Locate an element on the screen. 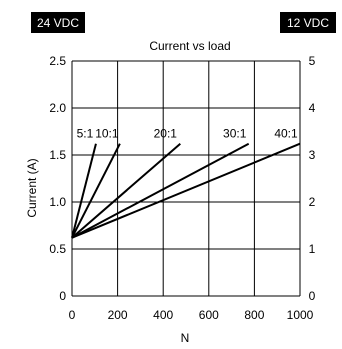  y-tick-label-right: 2 is located at coordinates (312, 202).